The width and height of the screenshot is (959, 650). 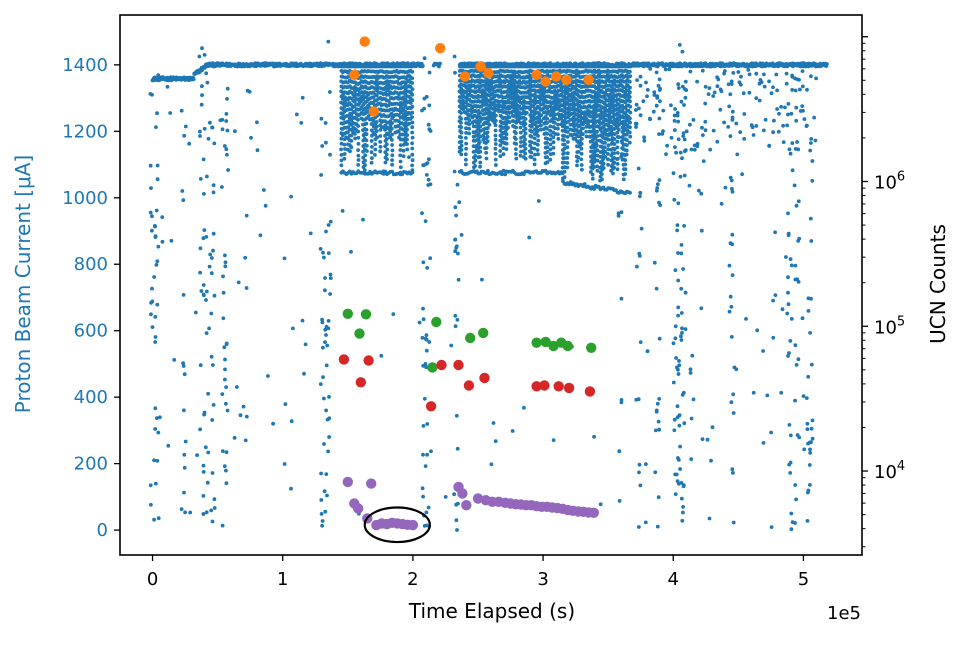 I want to click on x-tick-label: 5, so click(x=803, y=579).